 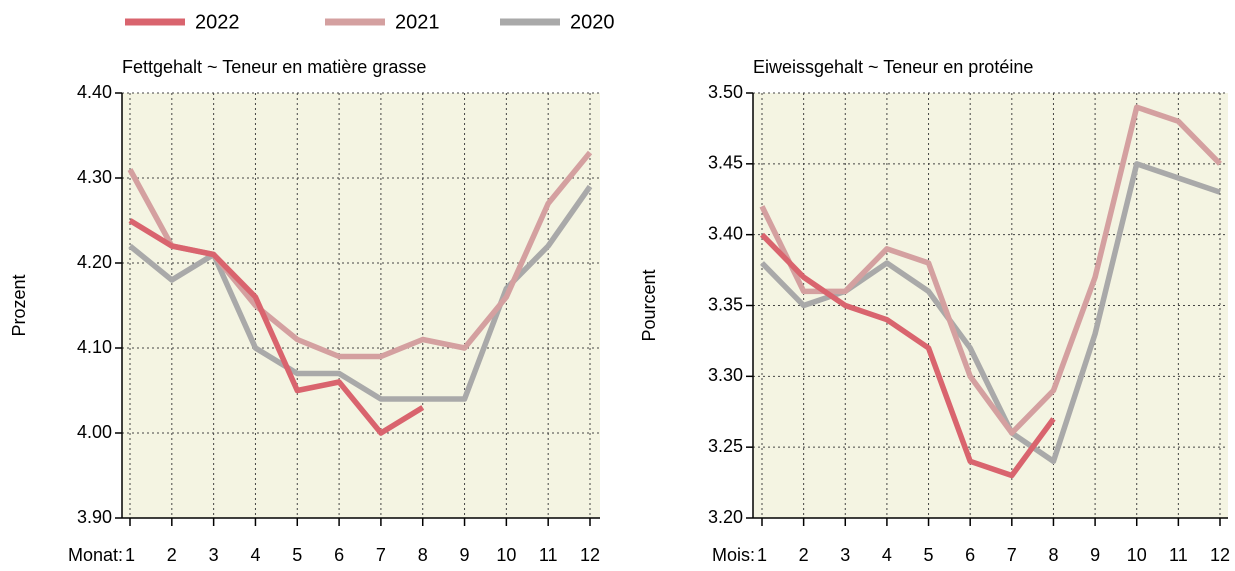 I want to click on y-tick-label: 3.90, so click(x=94, y=517).